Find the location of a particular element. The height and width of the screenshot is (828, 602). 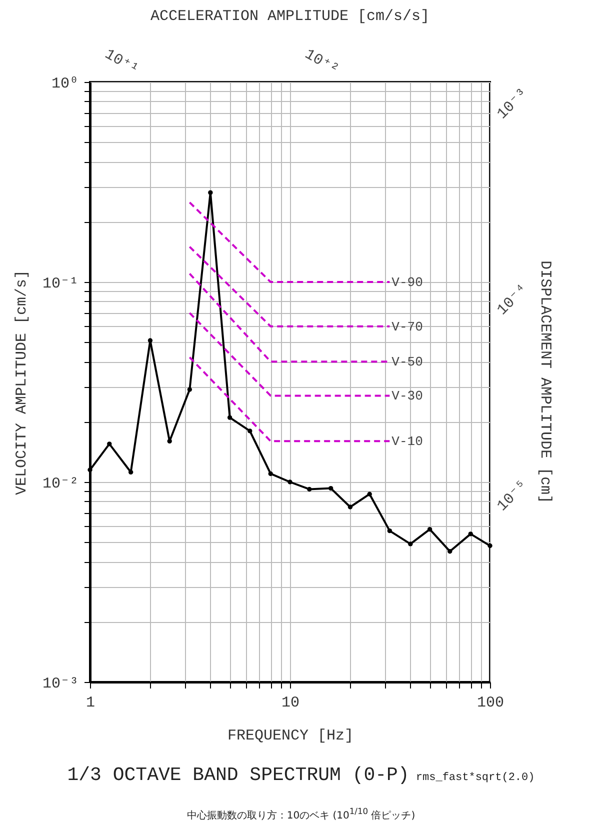

x-axis-title: FREQUENCY [Hz] is located at coordinates (290, 736).